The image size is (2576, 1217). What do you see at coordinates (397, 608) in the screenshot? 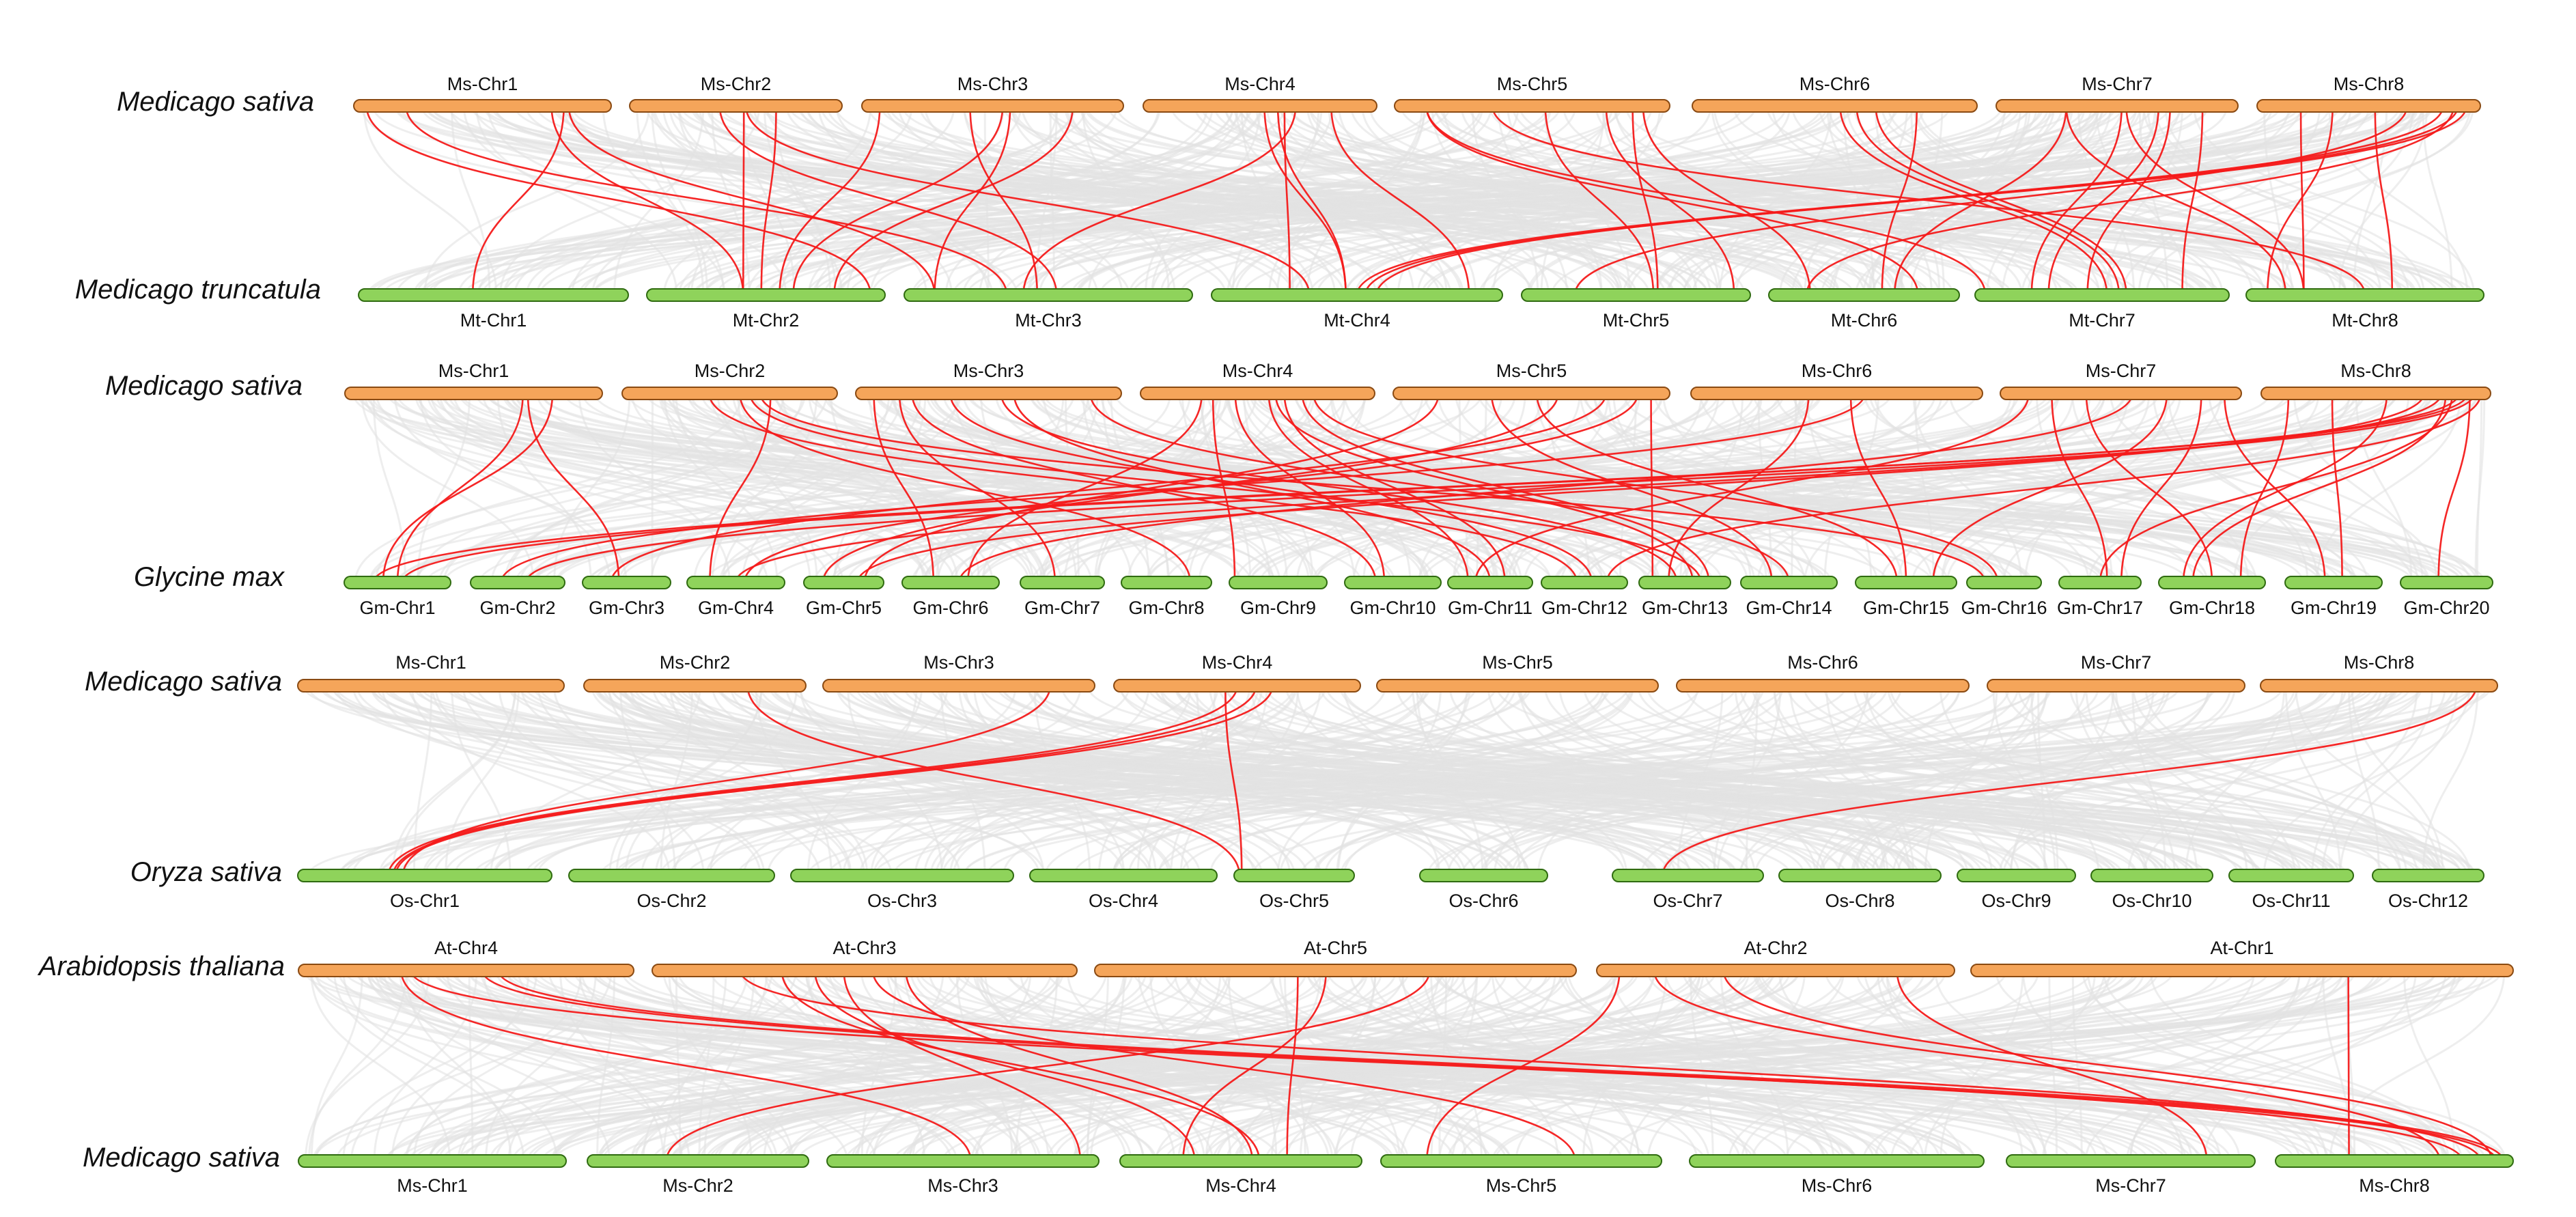
I see `bottom-chromosome-gm-chr1-label: Gm-Chr1` at bounding box center [397, 608].